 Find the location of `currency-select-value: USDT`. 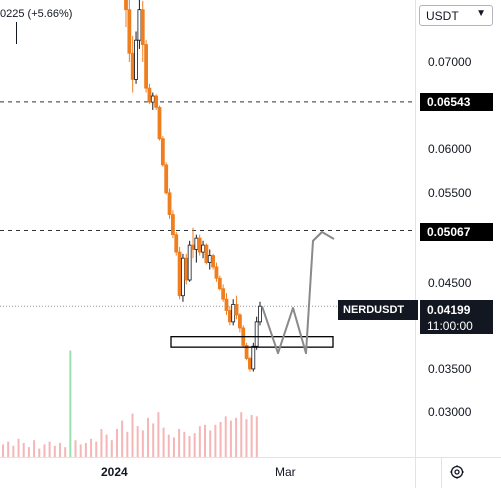

currency-select-value: USDT is located at coordinates (442, 16).